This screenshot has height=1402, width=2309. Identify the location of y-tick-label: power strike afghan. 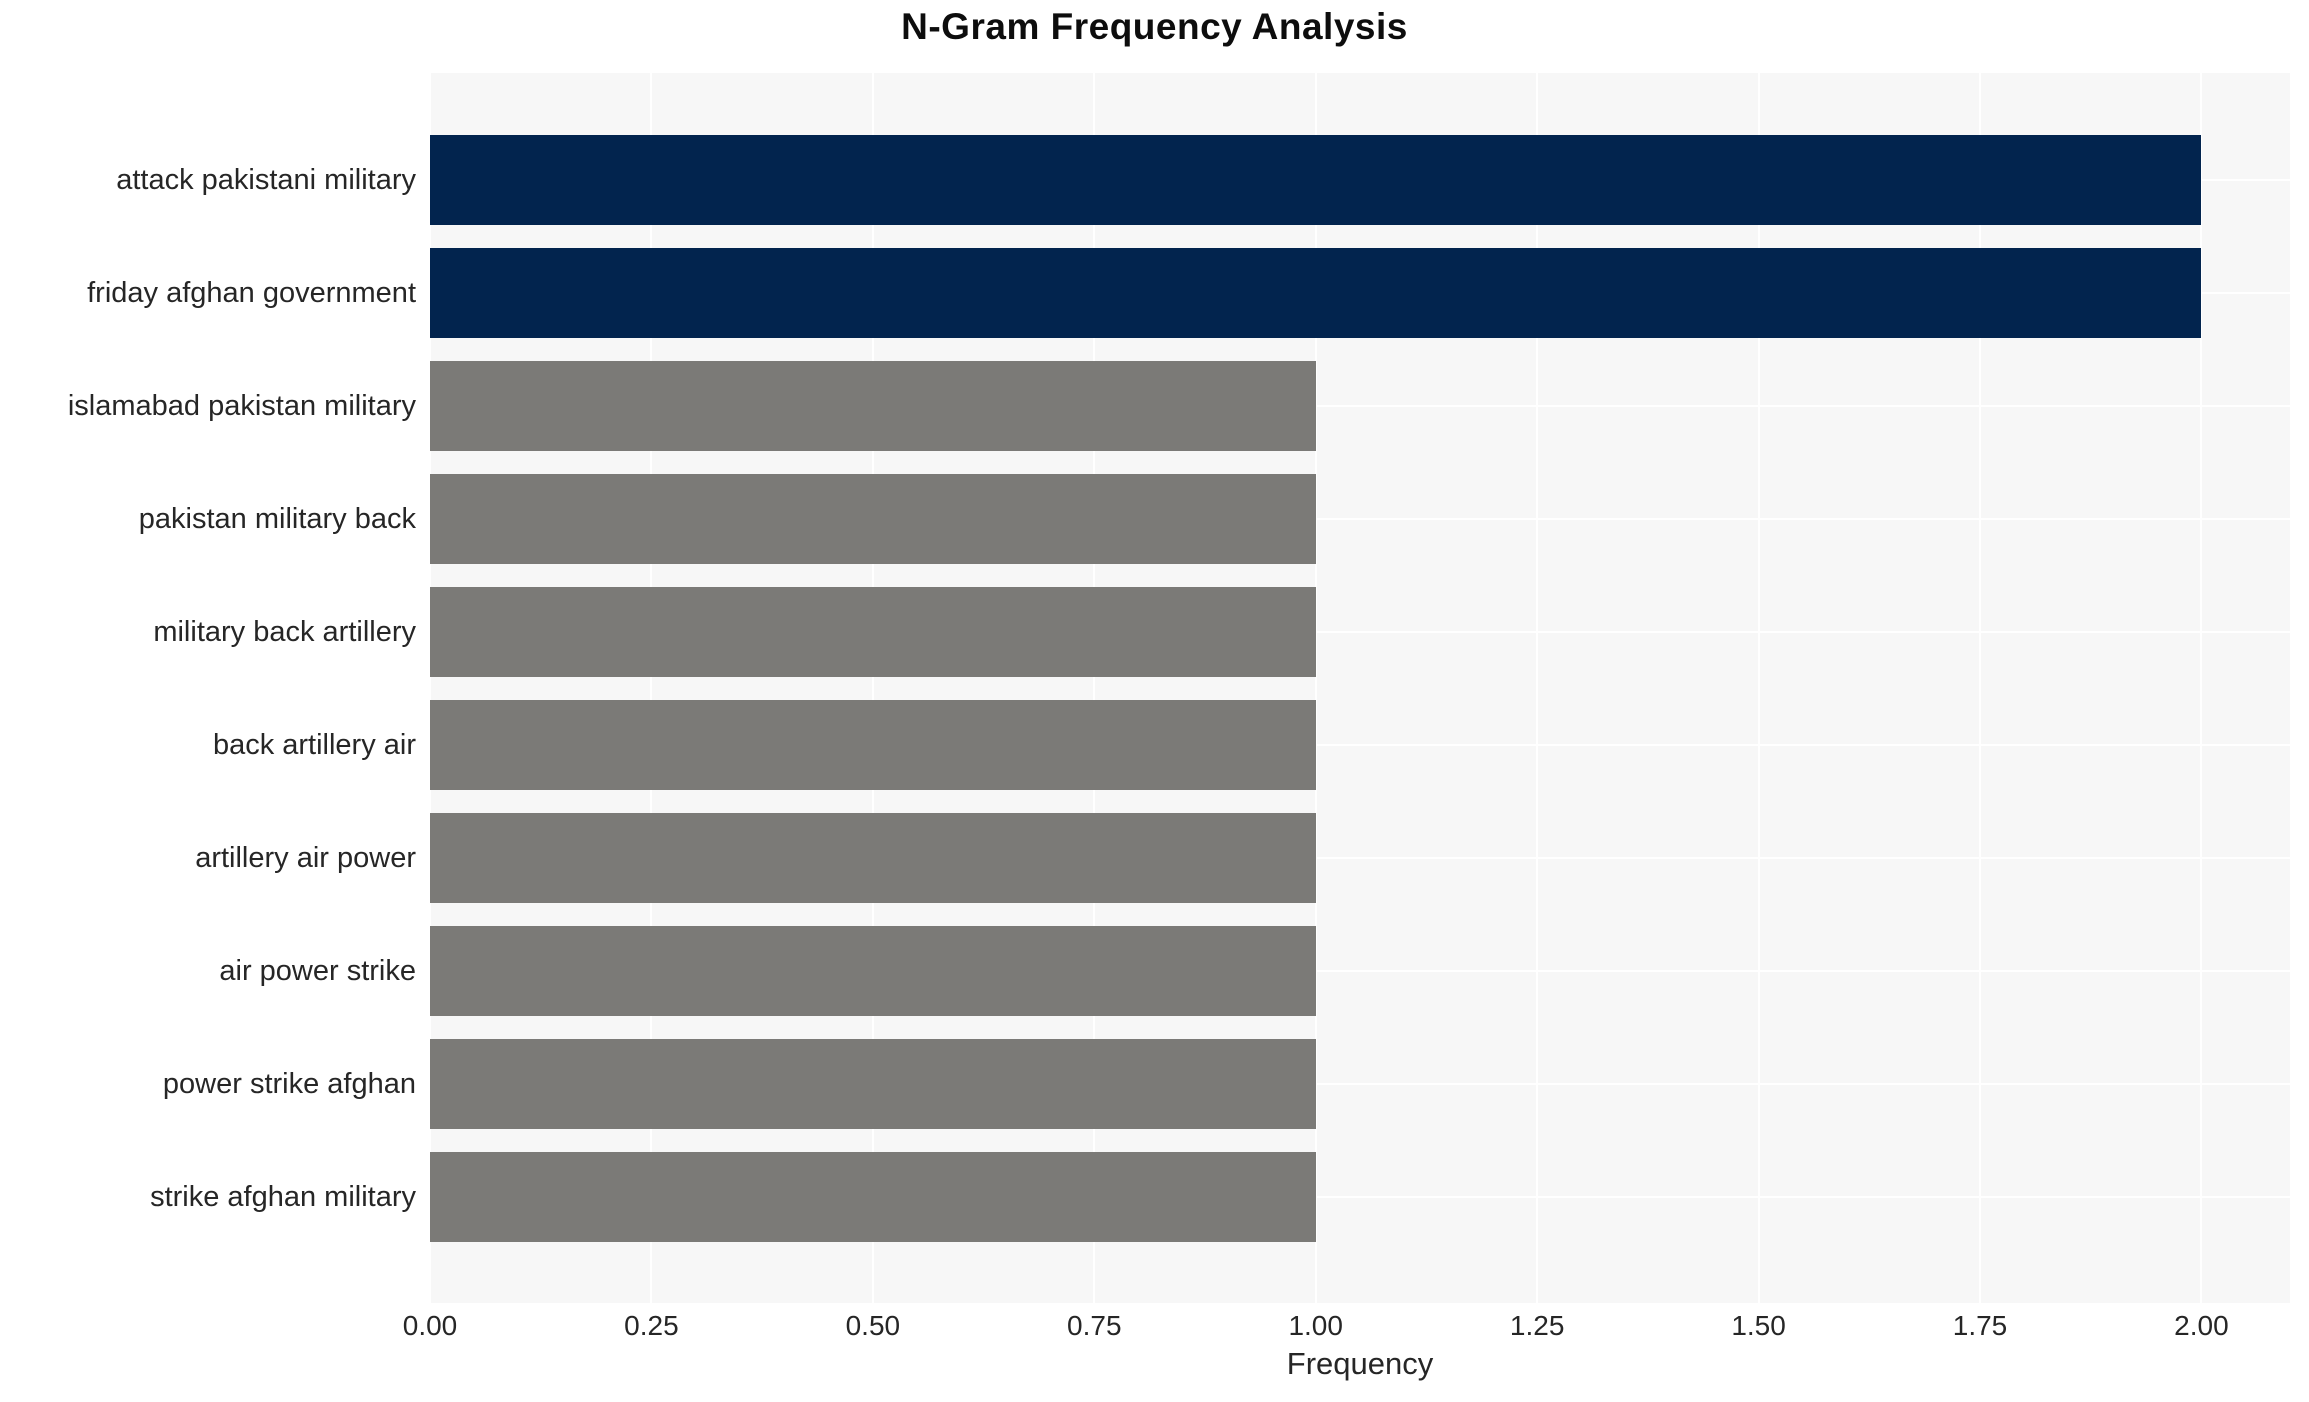
(289, 1083).